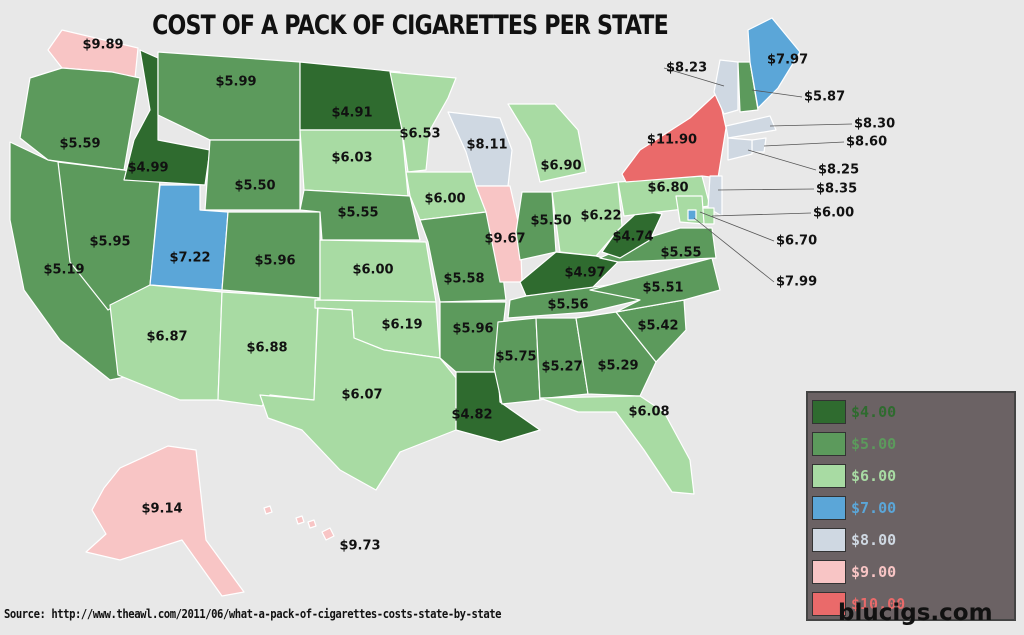 This screenshot has width=1024, height=635. Describe the element at coordinates (838, 170) in the screenshot. I see `price-label-ct: $8.25` at that location.